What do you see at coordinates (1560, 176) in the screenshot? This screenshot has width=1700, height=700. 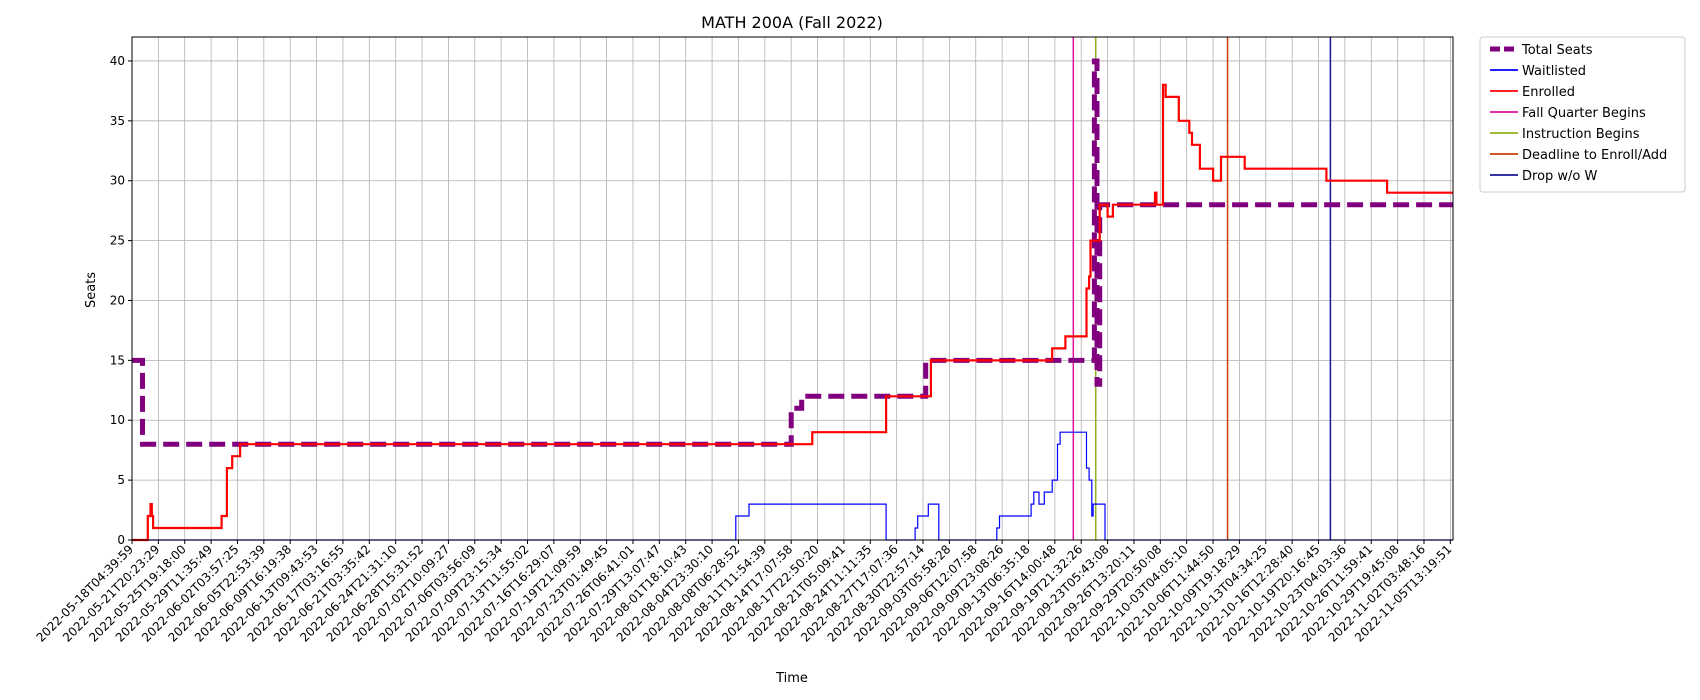 I see `legend-label: Drop w/o W` at bounding box center [1560, 176].